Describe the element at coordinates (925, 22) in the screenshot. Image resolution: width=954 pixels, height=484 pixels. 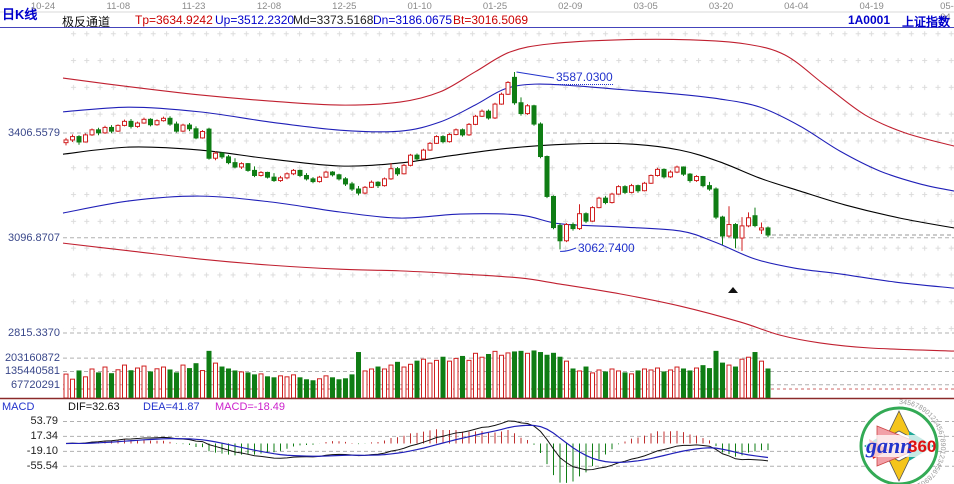
I see `symbol-name: 上证指数` at that location.